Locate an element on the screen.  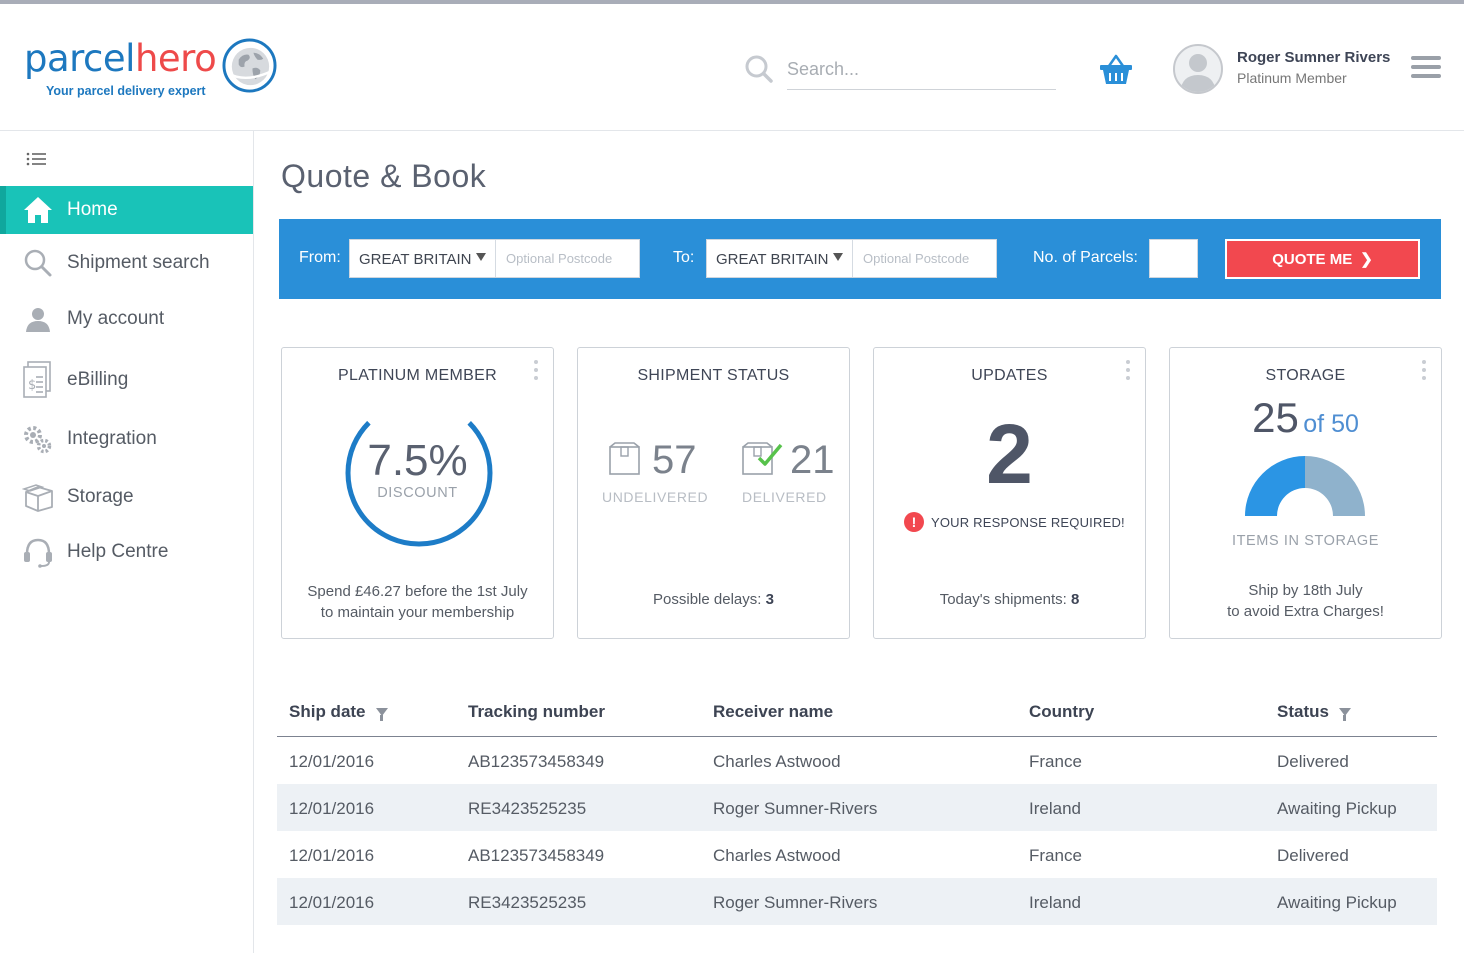
receiver-name-cell: Roger Sumner-Rivers is located at coordinates (795, 808).